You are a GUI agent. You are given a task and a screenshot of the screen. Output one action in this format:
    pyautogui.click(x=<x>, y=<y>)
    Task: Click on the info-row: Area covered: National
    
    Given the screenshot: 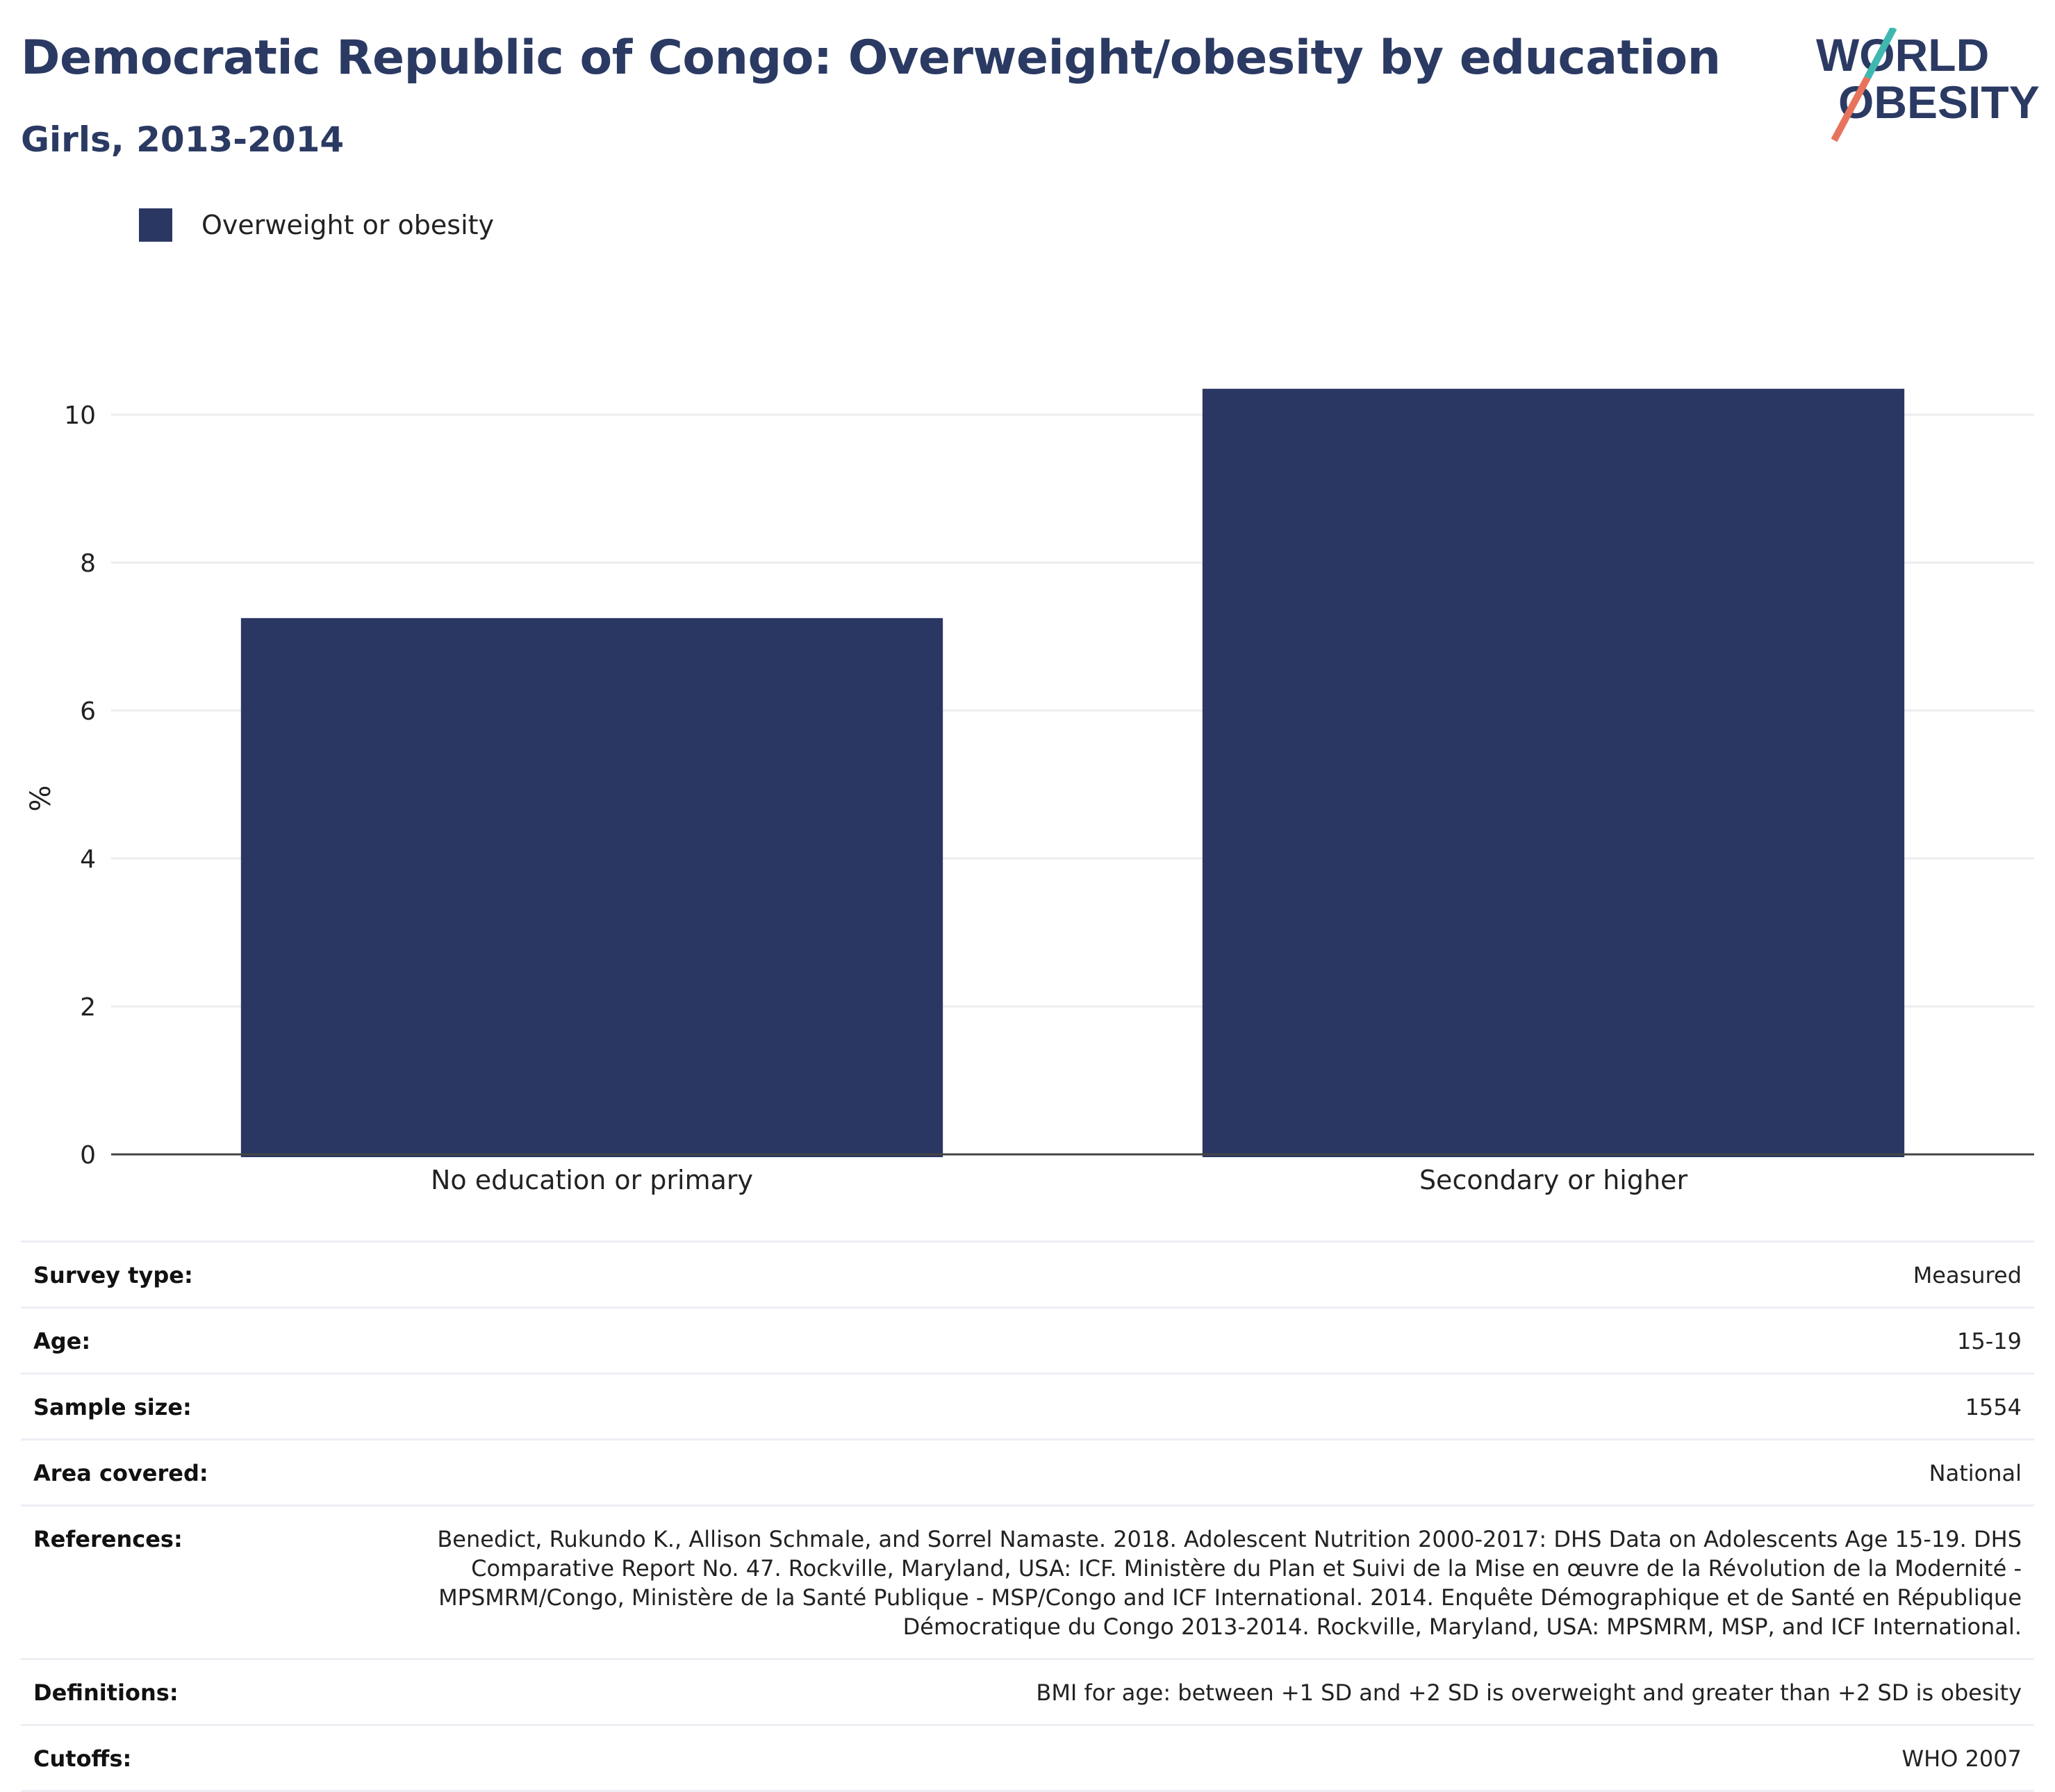 What is the action you would take?
    pyautogui.click(x=1027, y=1471)
    